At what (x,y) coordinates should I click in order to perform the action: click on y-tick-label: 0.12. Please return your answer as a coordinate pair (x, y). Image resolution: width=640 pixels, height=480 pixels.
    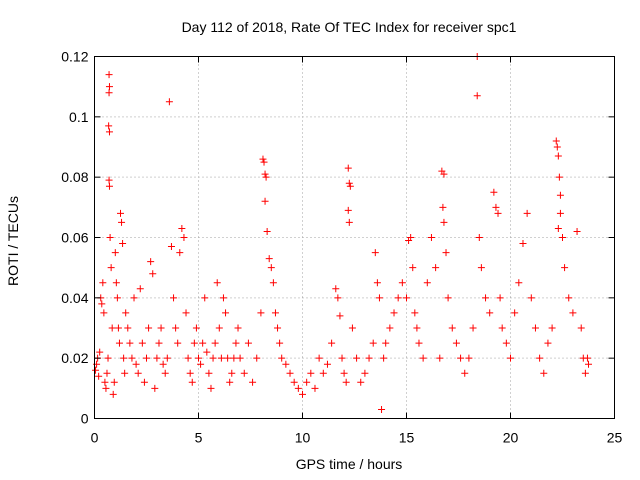
    Looking at the image, I should click on (74, 57).